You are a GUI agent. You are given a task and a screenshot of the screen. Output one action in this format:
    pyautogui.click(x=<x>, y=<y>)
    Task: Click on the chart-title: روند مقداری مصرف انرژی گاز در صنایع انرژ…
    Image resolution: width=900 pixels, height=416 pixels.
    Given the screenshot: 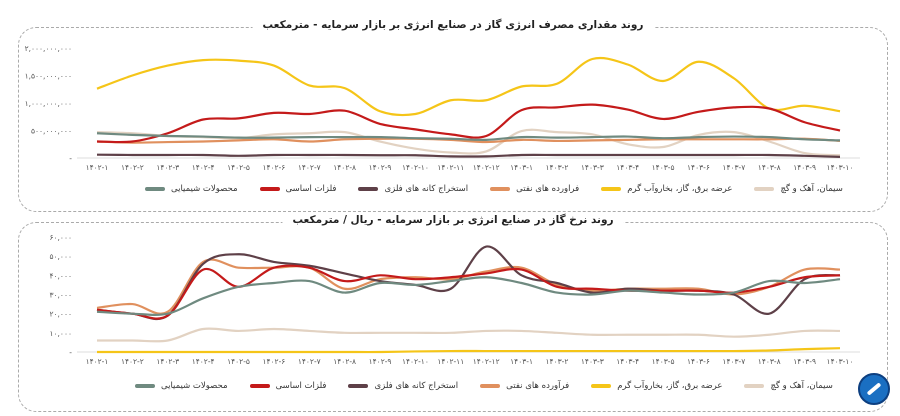 What is the action you would take?
    pyautogui.click(x=453, y=25)
    